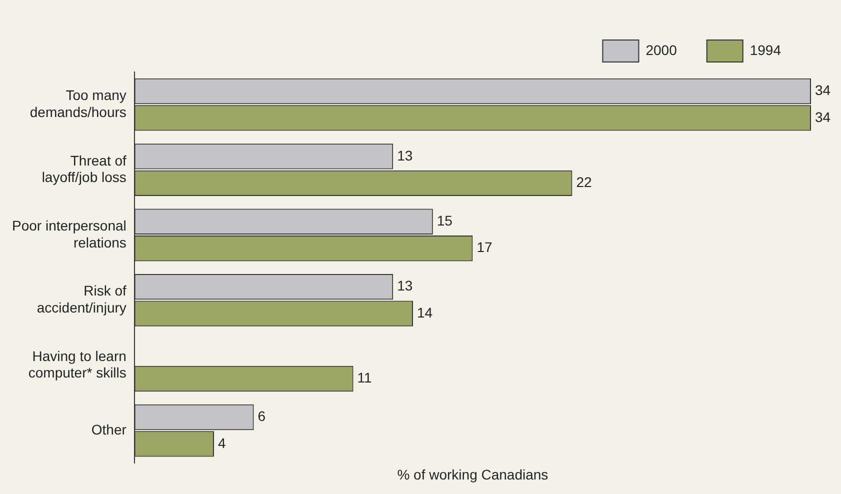 This screenshot has height=494, width=841. I want to click on x-axis-title: % of working Canadians, so click(472, 474).